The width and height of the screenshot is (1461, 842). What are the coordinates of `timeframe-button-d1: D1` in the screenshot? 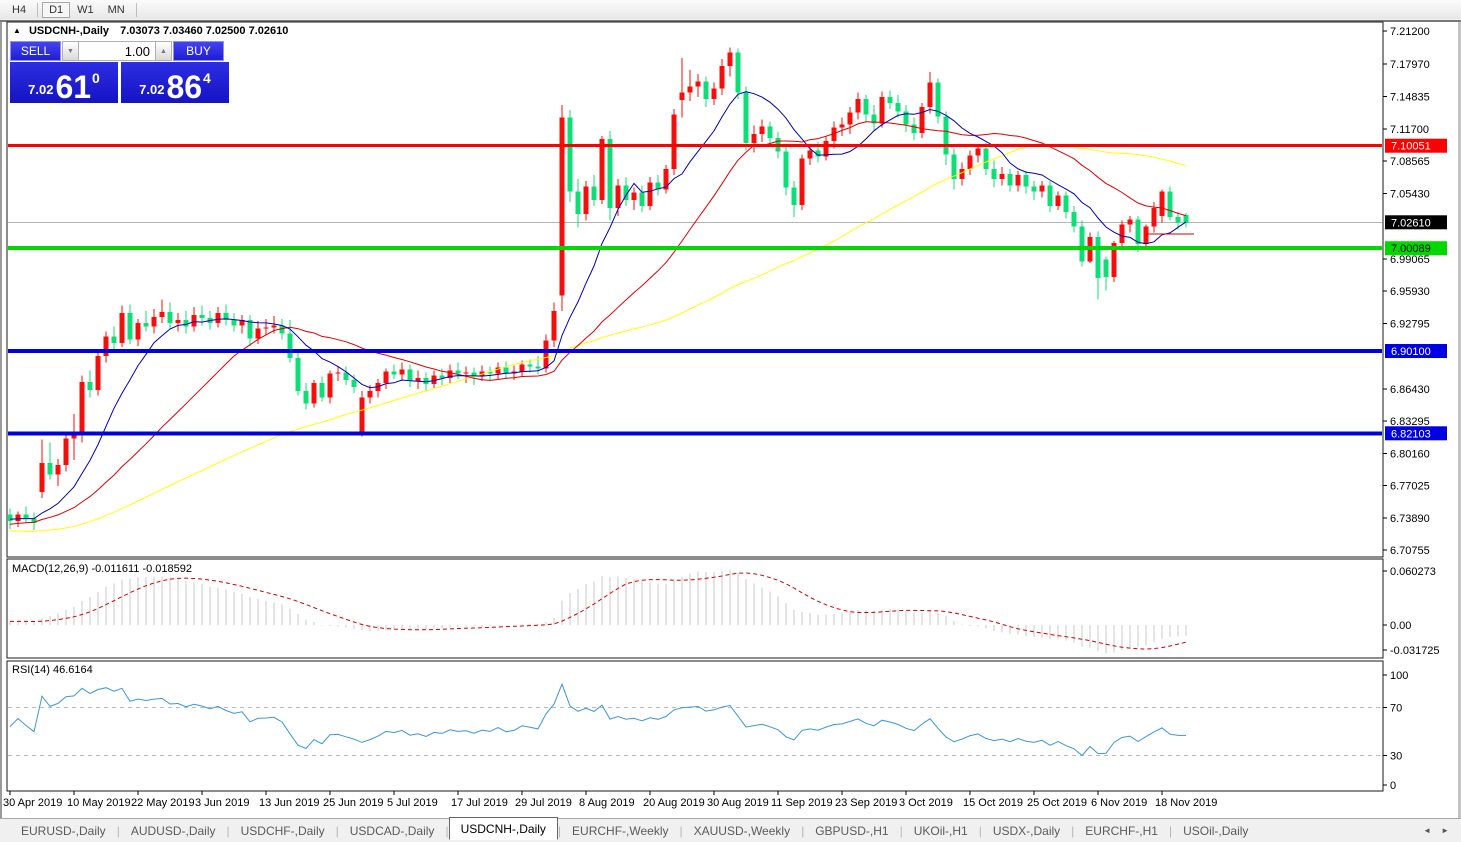 It's located at (56, 9).